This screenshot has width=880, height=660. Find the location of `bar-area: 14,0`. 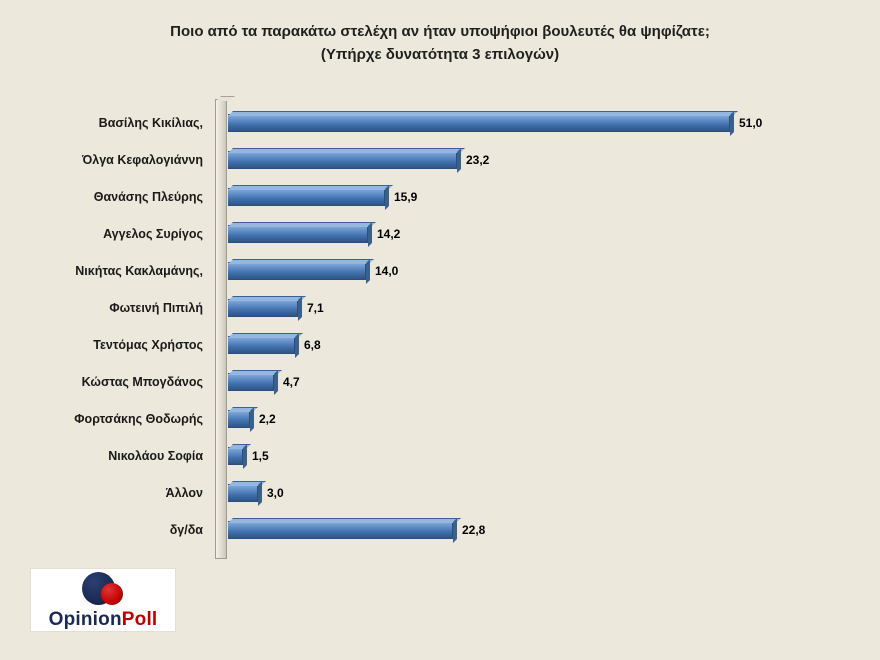

bar-area: 14,0 is located at coordinates (537, 271).